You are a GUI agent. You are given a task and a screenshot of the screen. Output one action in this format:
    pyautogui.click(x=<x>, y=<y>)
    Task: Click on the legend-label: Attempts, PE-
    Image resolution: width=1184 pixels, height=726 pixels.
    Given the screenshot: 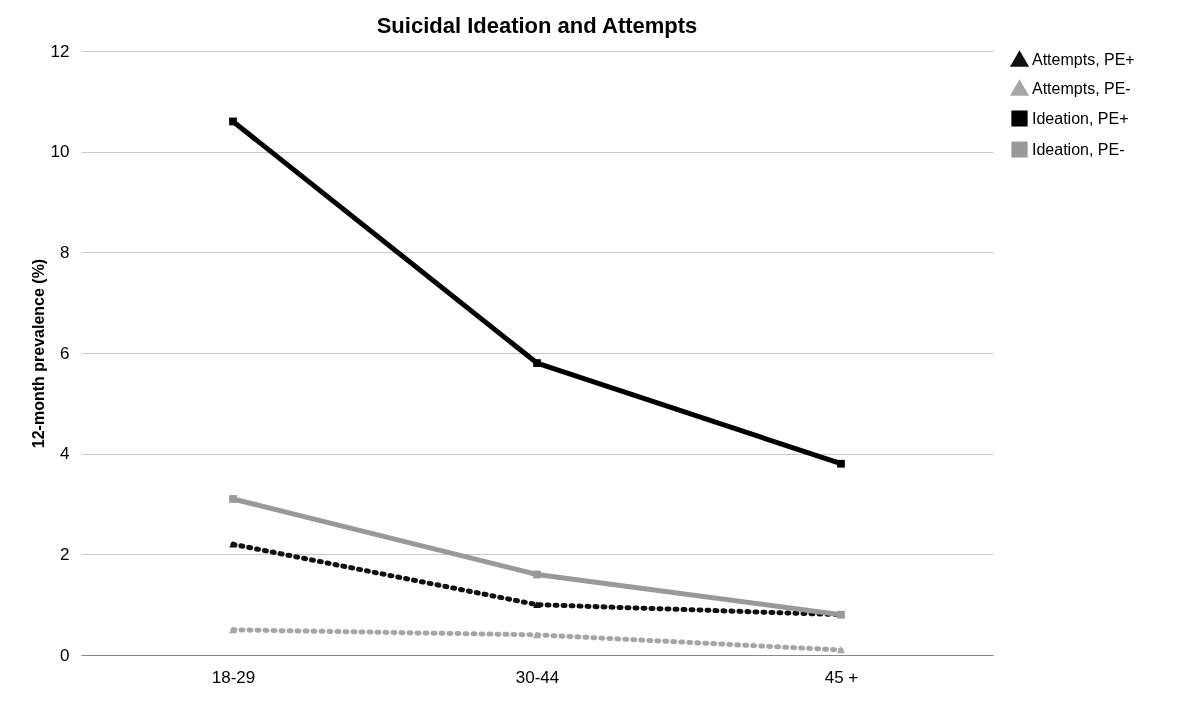 What is the action you would take?
    pyautogui.click(x=1081, y=88)
    